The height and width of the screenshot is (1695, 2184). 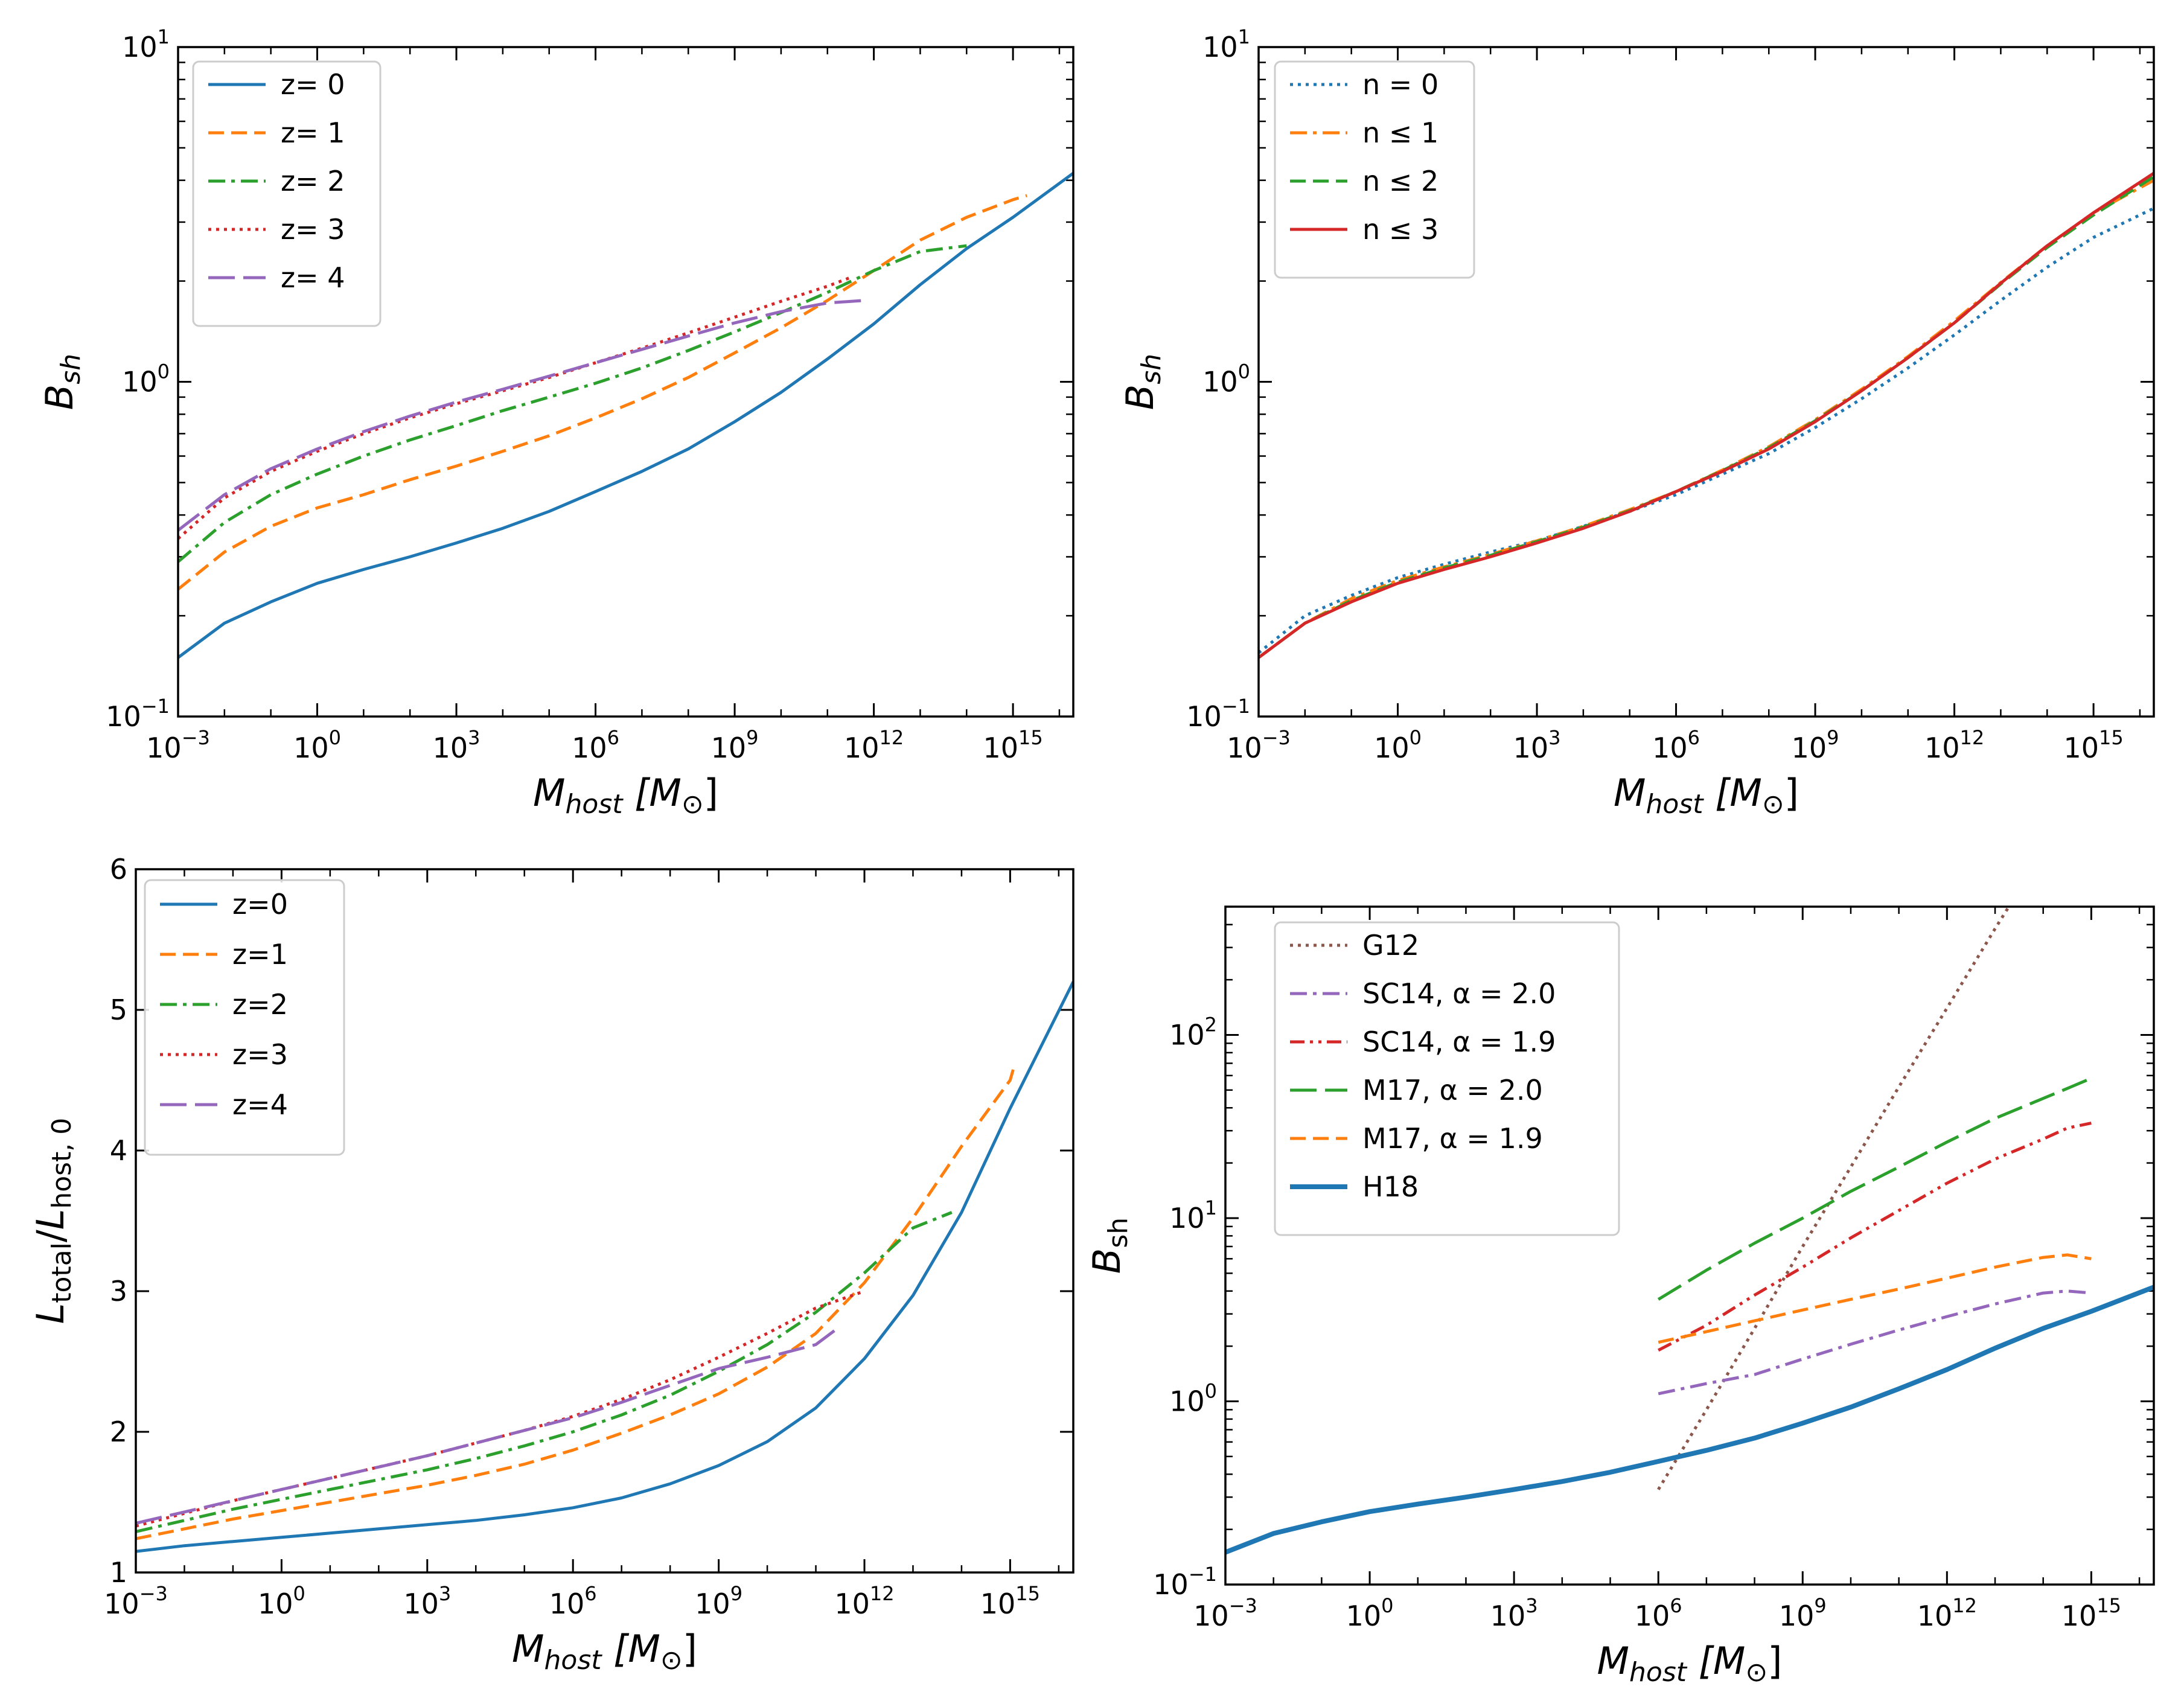 What do you see at coordinates (260, 1104) in the screenshot?
I see `legend-label: z=4` at bounding box center [260, 1104].